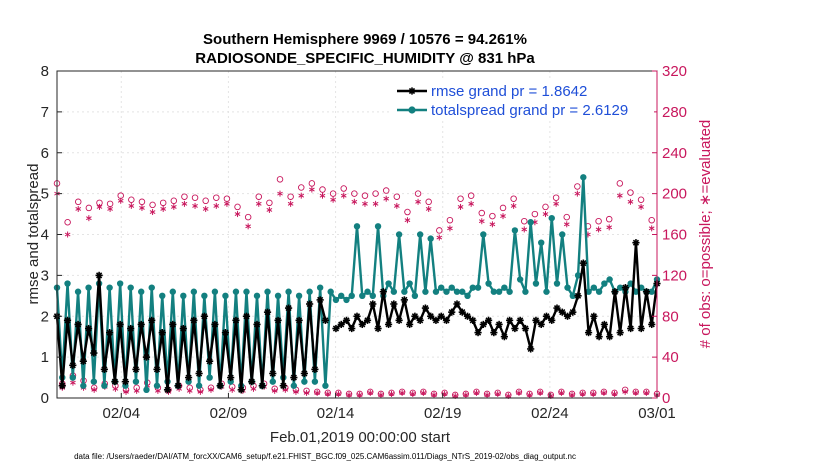  Describe the element at coordinates (45, 112) in the screenshot. I see `y-tick-label: 7` at that location.